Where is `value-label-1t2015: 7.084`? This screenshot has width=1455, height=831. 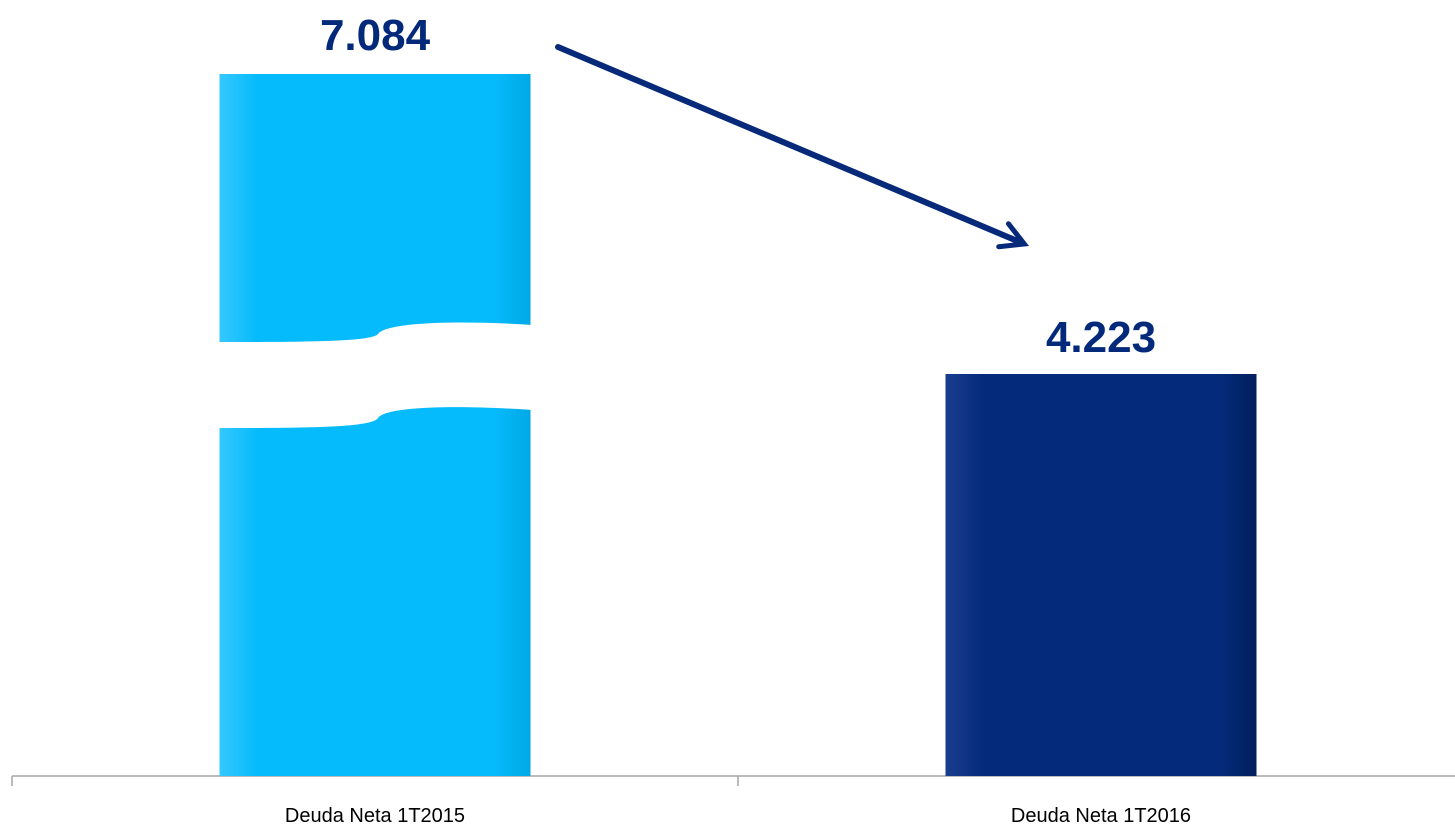 value-label-1t2015: 7.084 is located at coordinates (375, 35).